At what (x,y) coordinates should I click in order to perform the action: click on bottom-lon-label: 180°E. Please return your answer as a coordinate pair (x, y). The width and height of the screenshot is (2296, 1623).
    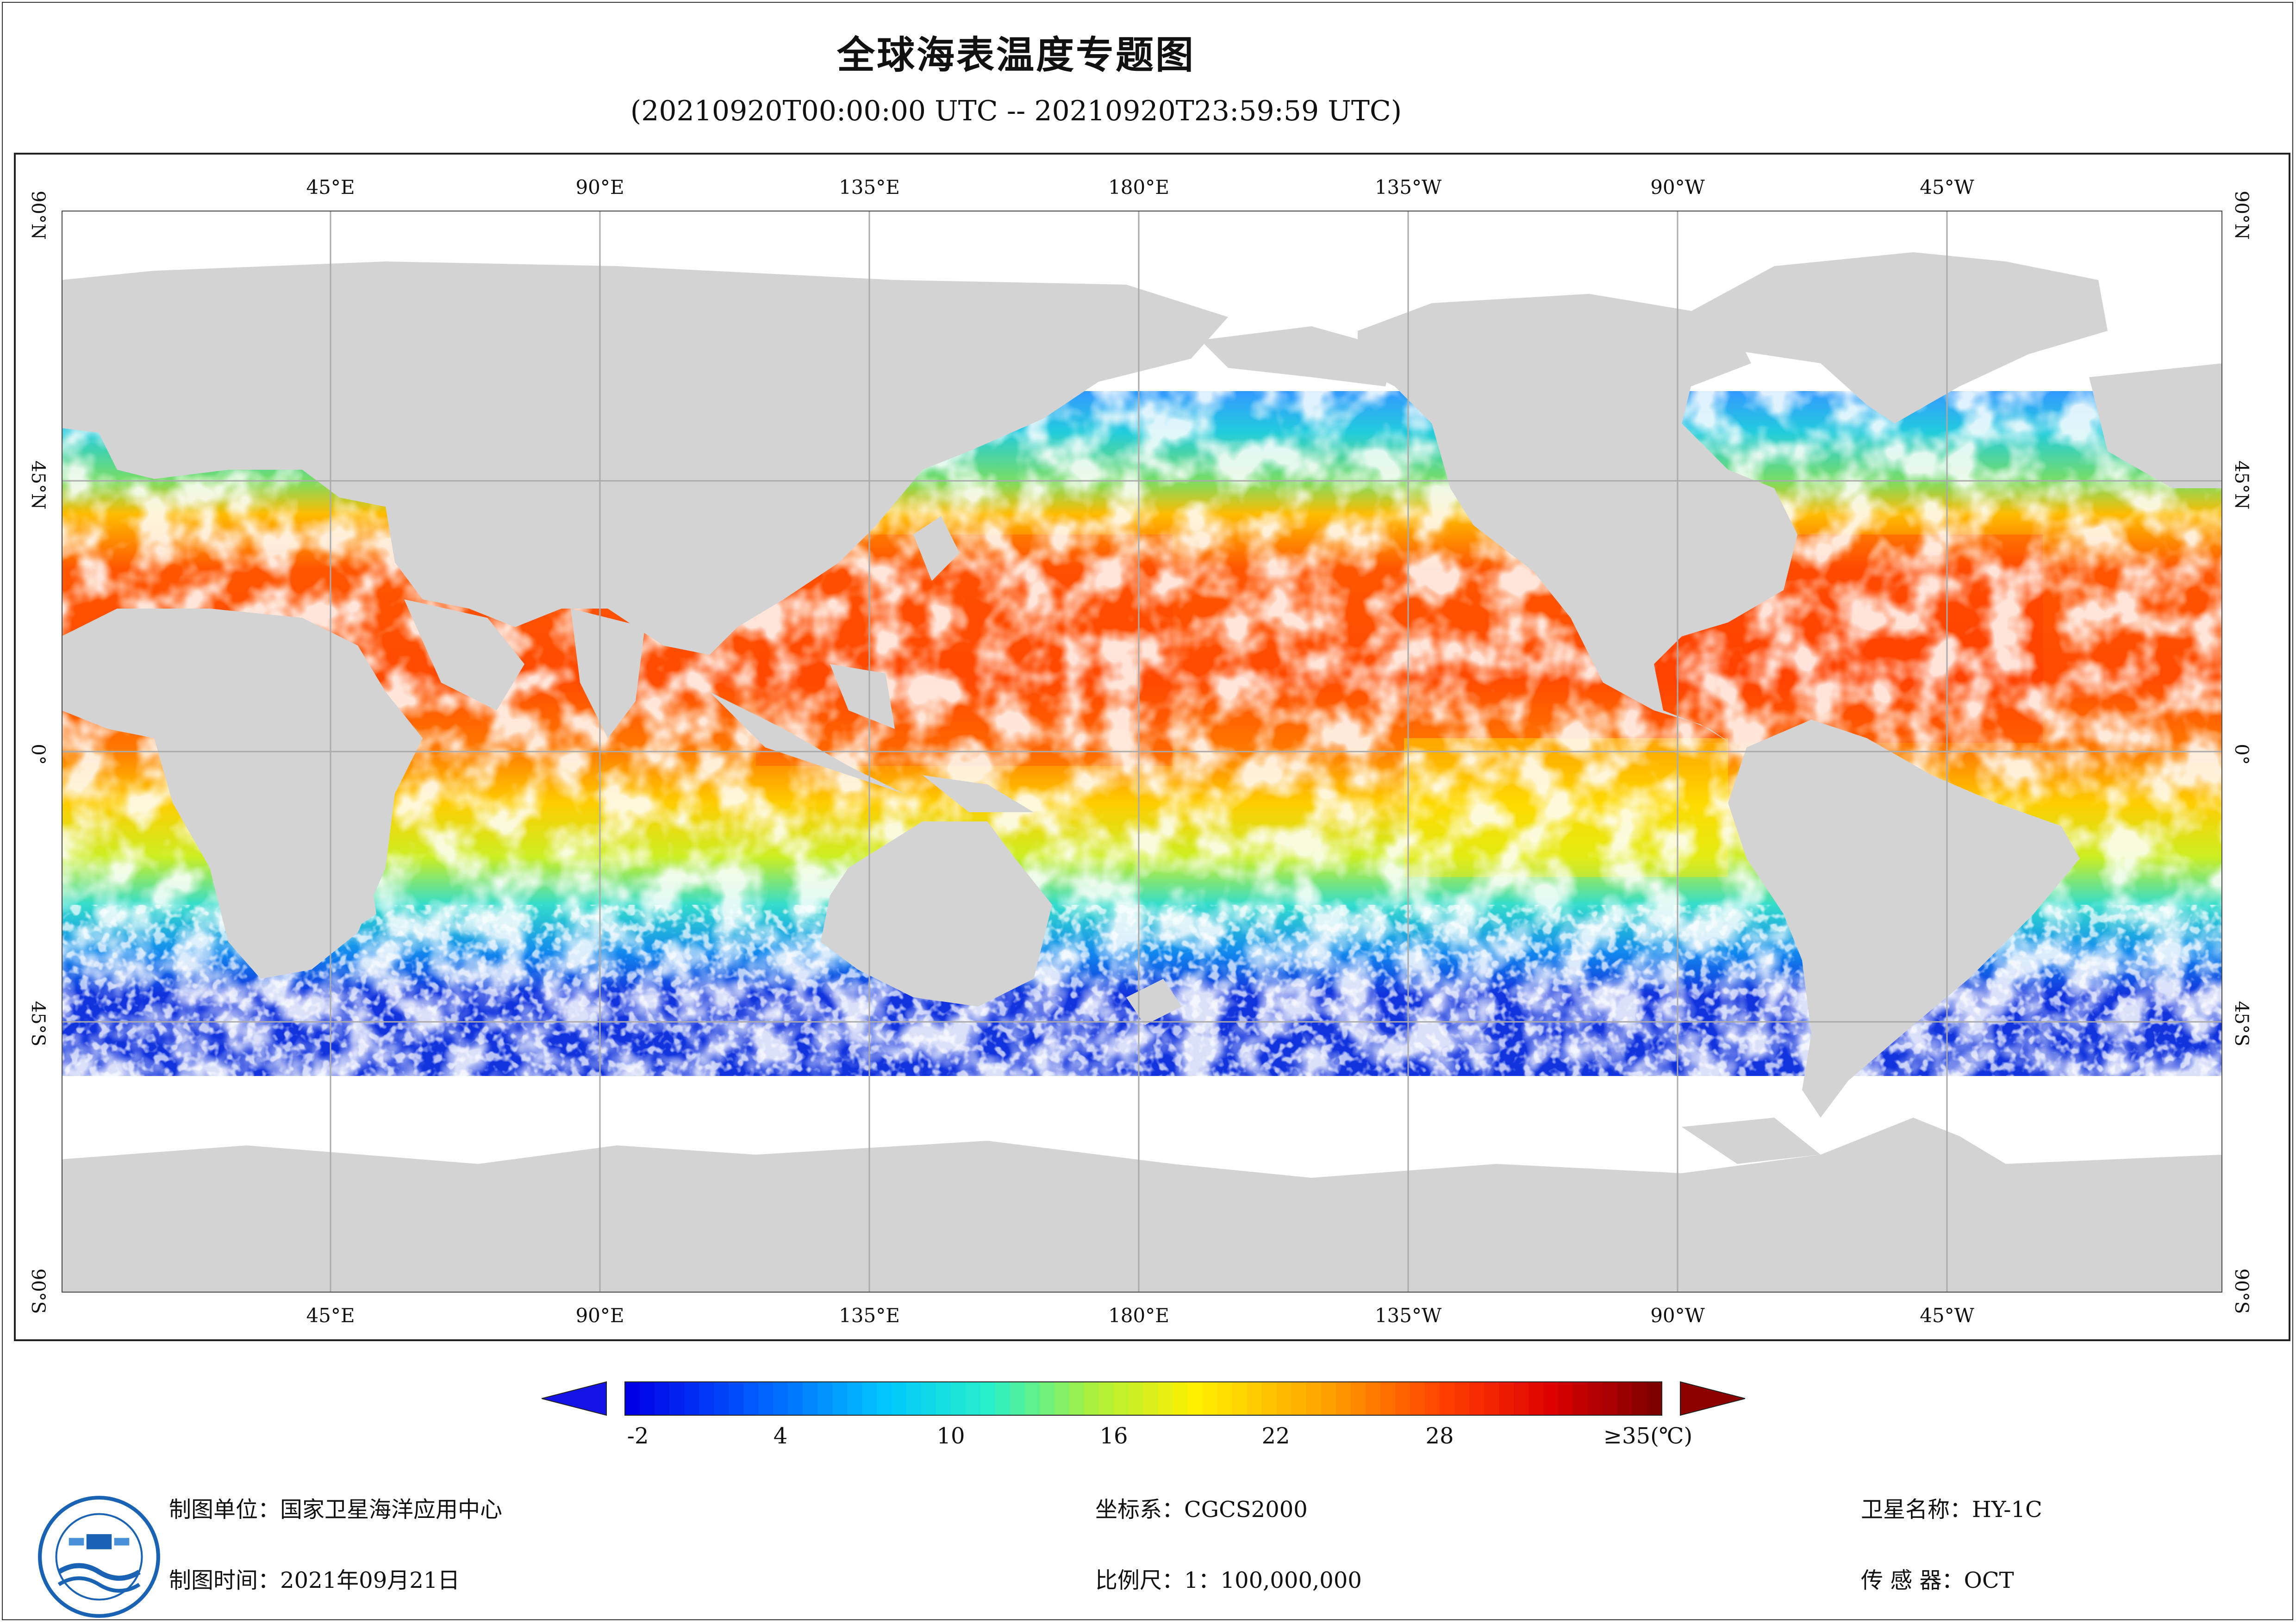
    Looking at the image, I should click on (1138, 1315).